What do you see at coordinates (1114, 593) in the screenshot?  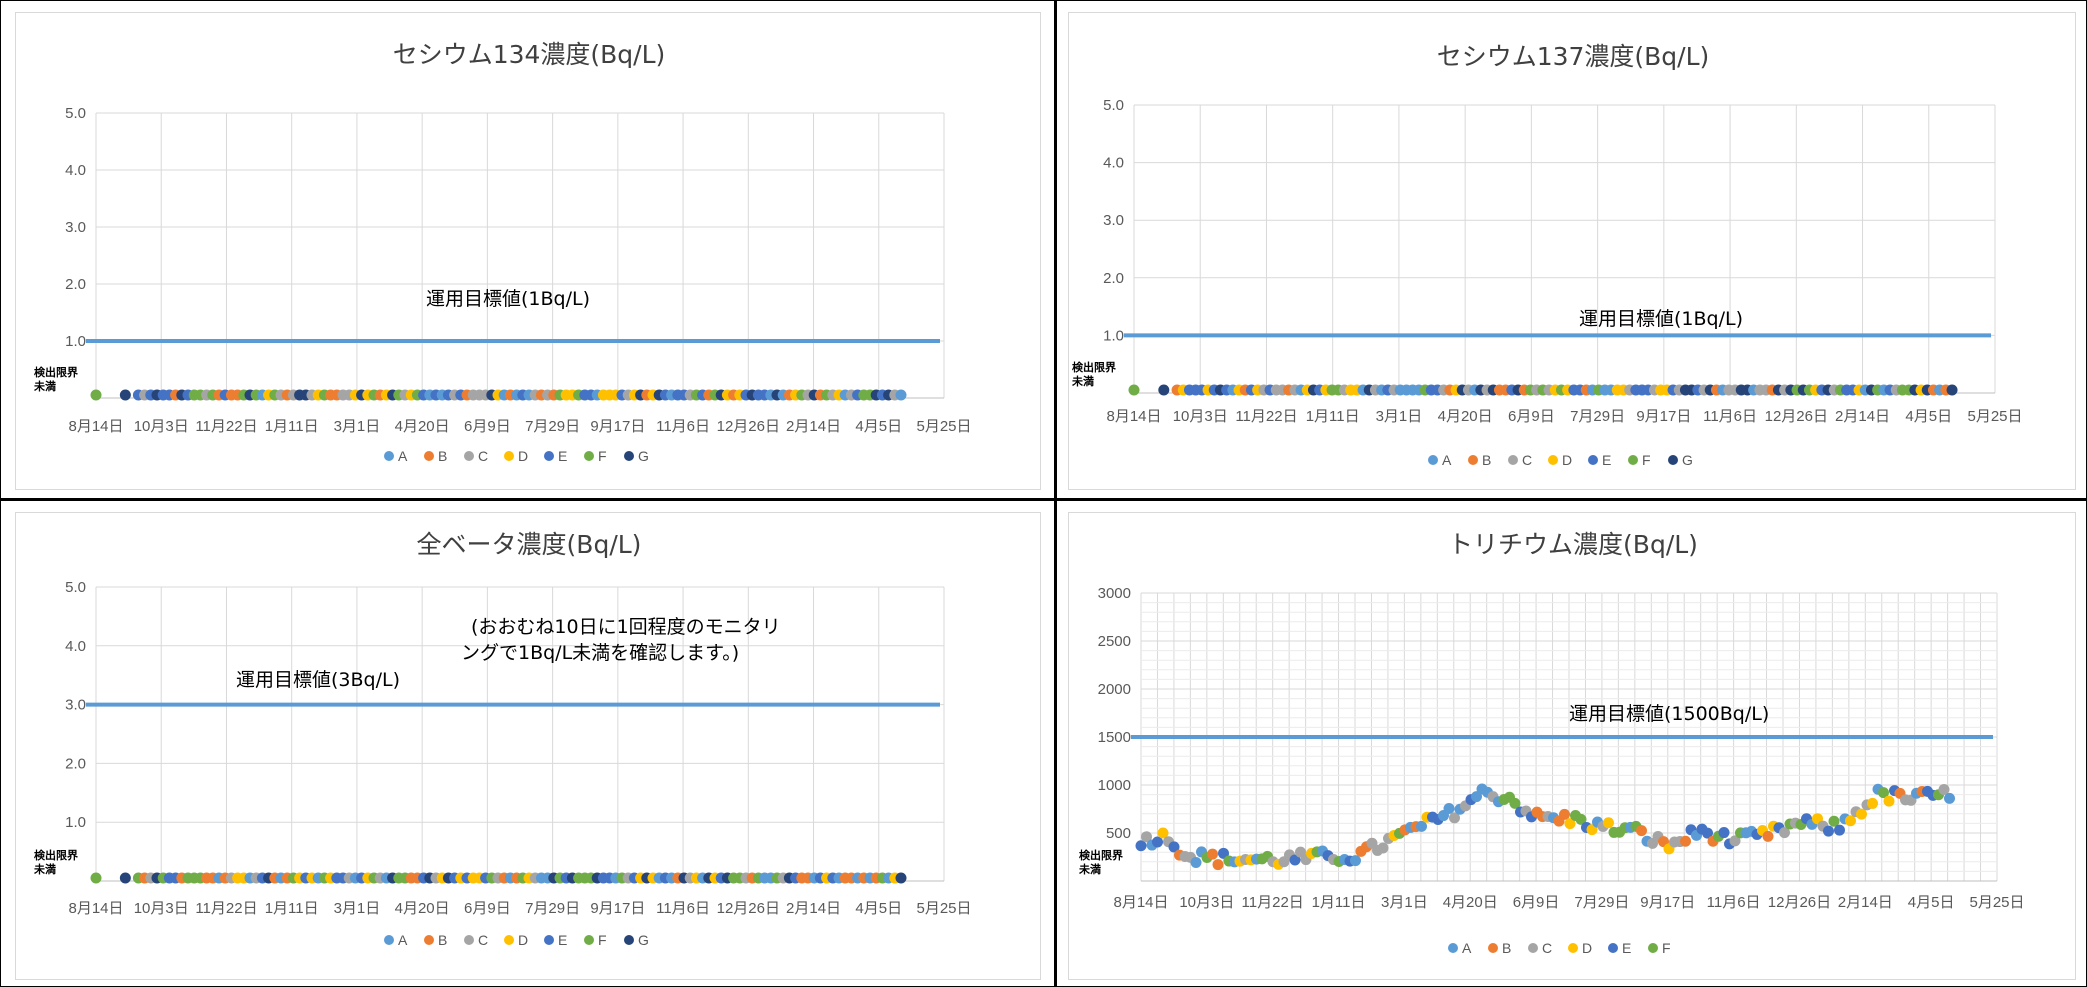 I see `y-tick-label: 3000` at bounding box center [1114, 593].